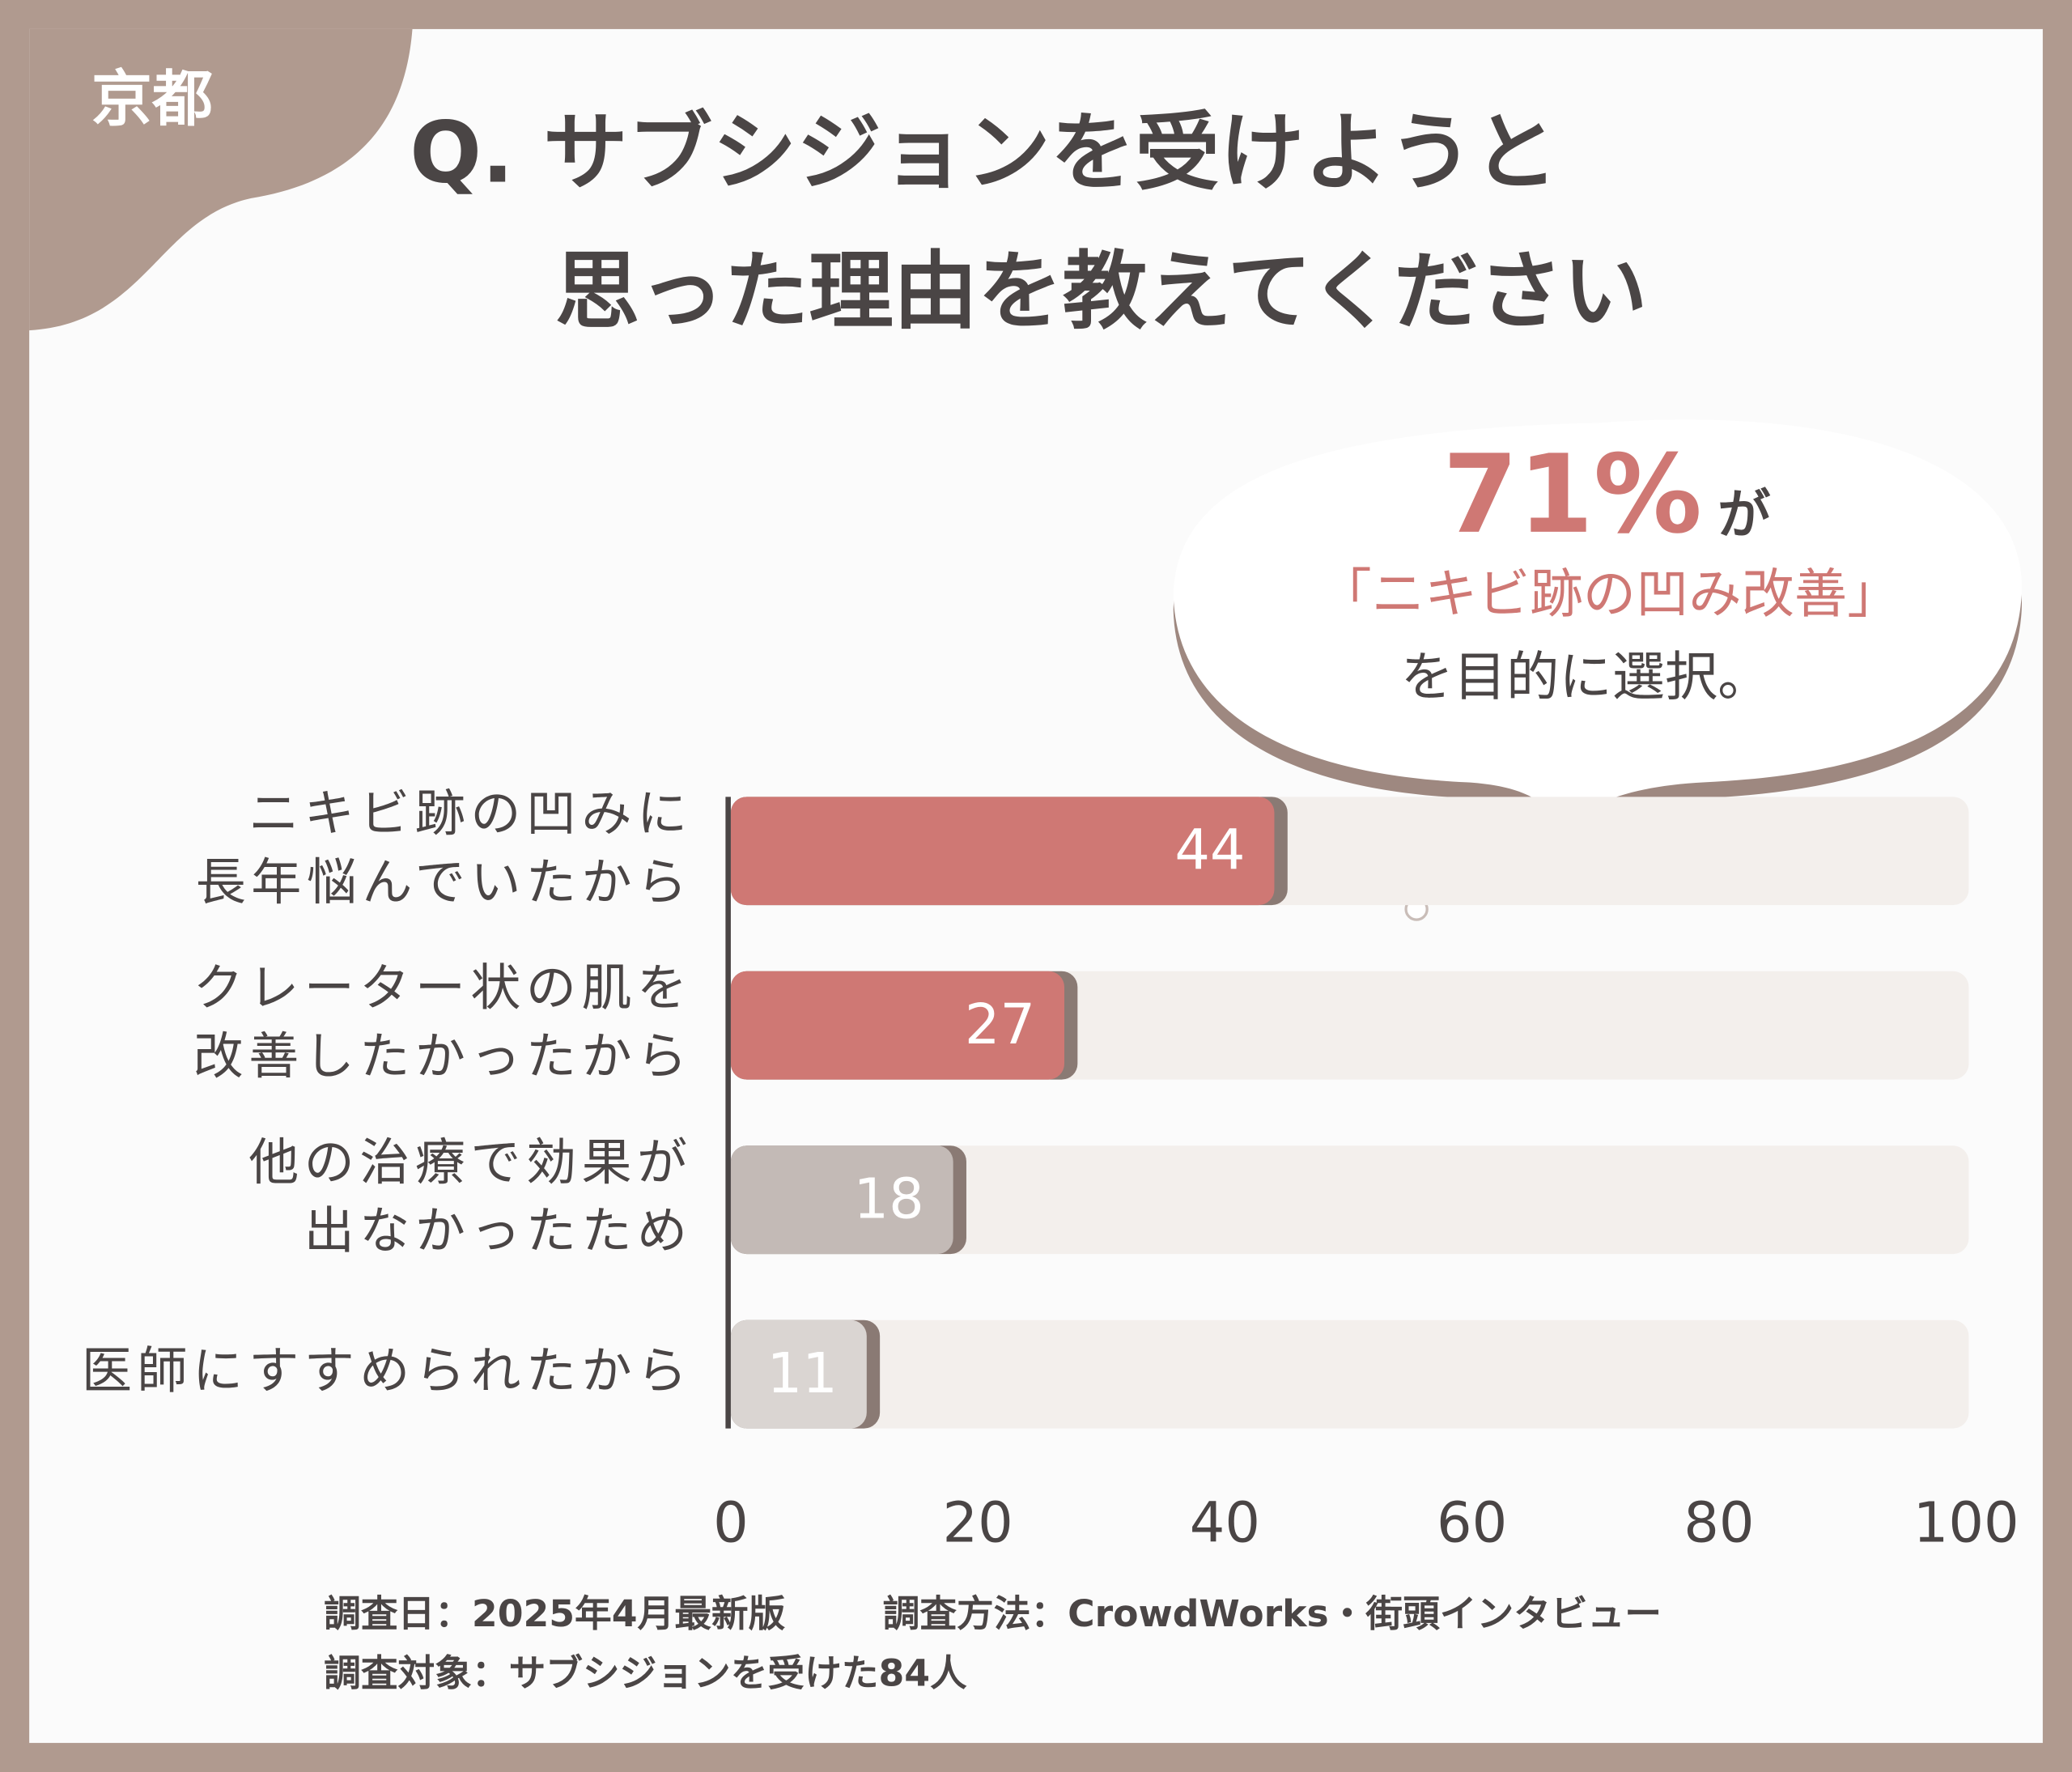 Image resolution: width=2072 pixels, height=1772 pixels. I want to click on callout-text: を目的に選択。, so click(1586, 677).